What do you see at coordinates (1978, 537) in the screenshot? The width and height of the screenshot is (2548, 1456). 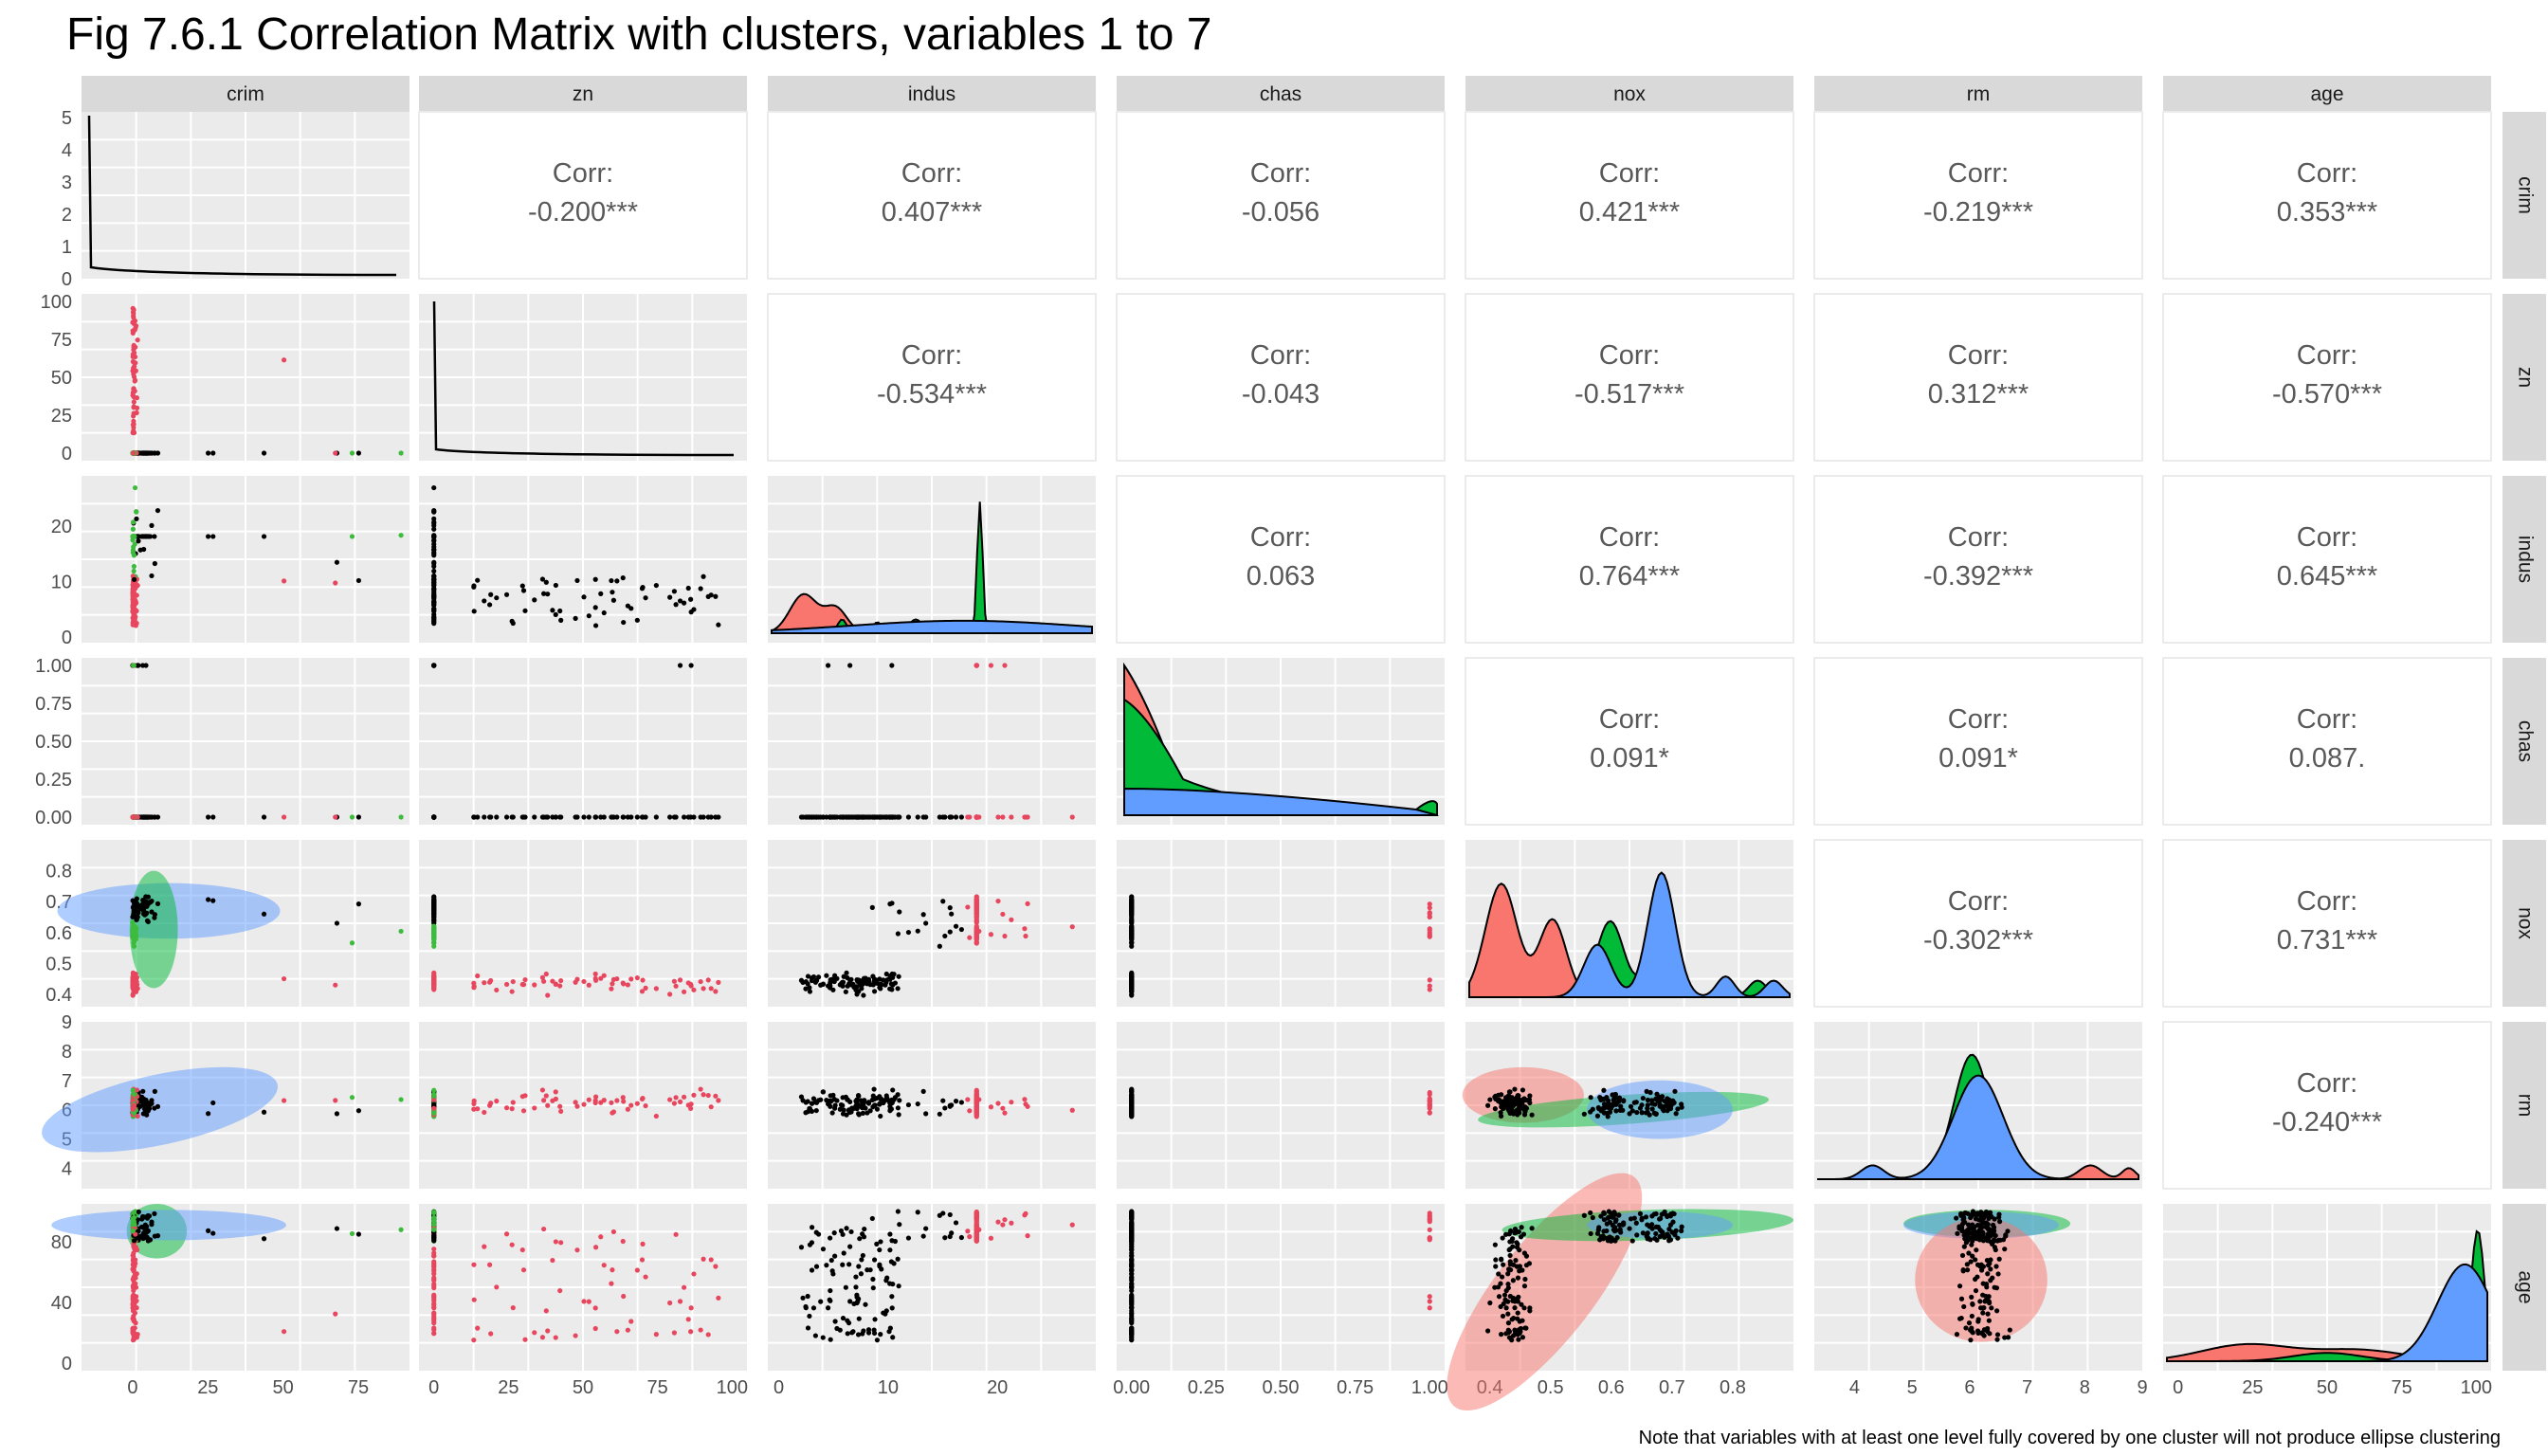 I see `corr-label: Corr:` at bounding box center [1978, 537].